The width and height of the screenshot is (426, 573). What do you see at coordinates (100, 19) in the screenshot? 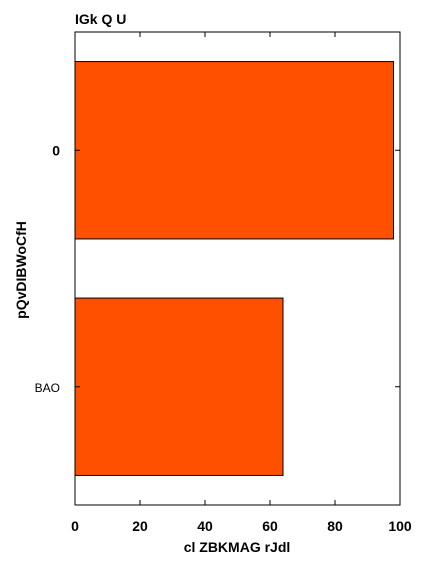
I see `chart-title: IGk Q U` at bounding box center [100, 19].